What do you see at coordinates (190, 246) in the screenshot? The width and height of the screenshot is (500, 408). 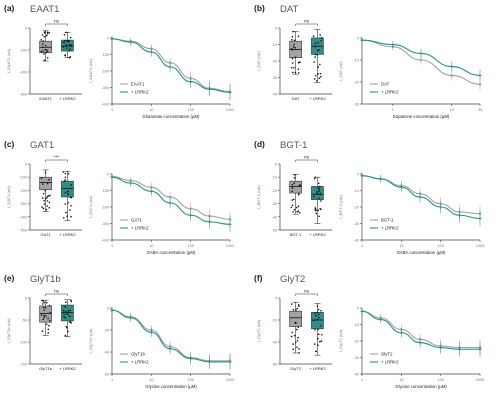 I see `panel-c-curve-xtick-label: 100` at bounding box center [190, 246].